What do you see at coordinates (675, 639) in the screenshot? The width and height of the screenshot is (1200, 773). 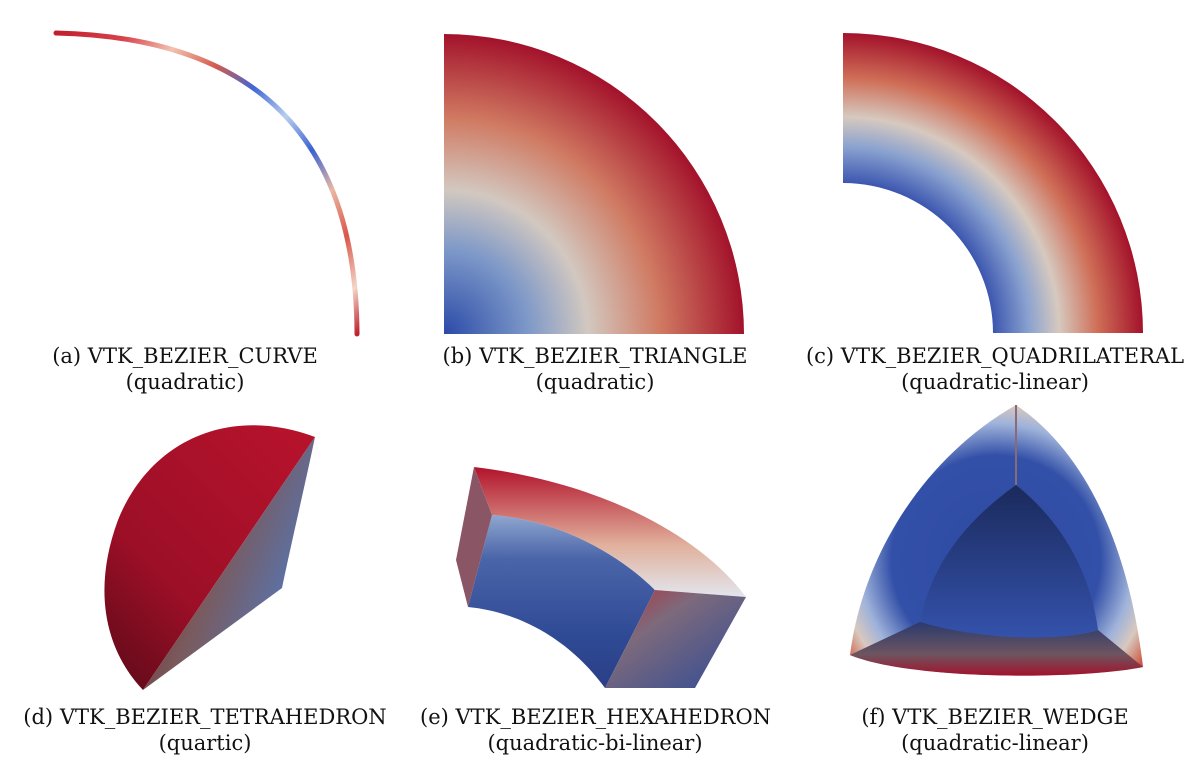 I see `hexahedron-right-end` at bounding box center [675, 639].